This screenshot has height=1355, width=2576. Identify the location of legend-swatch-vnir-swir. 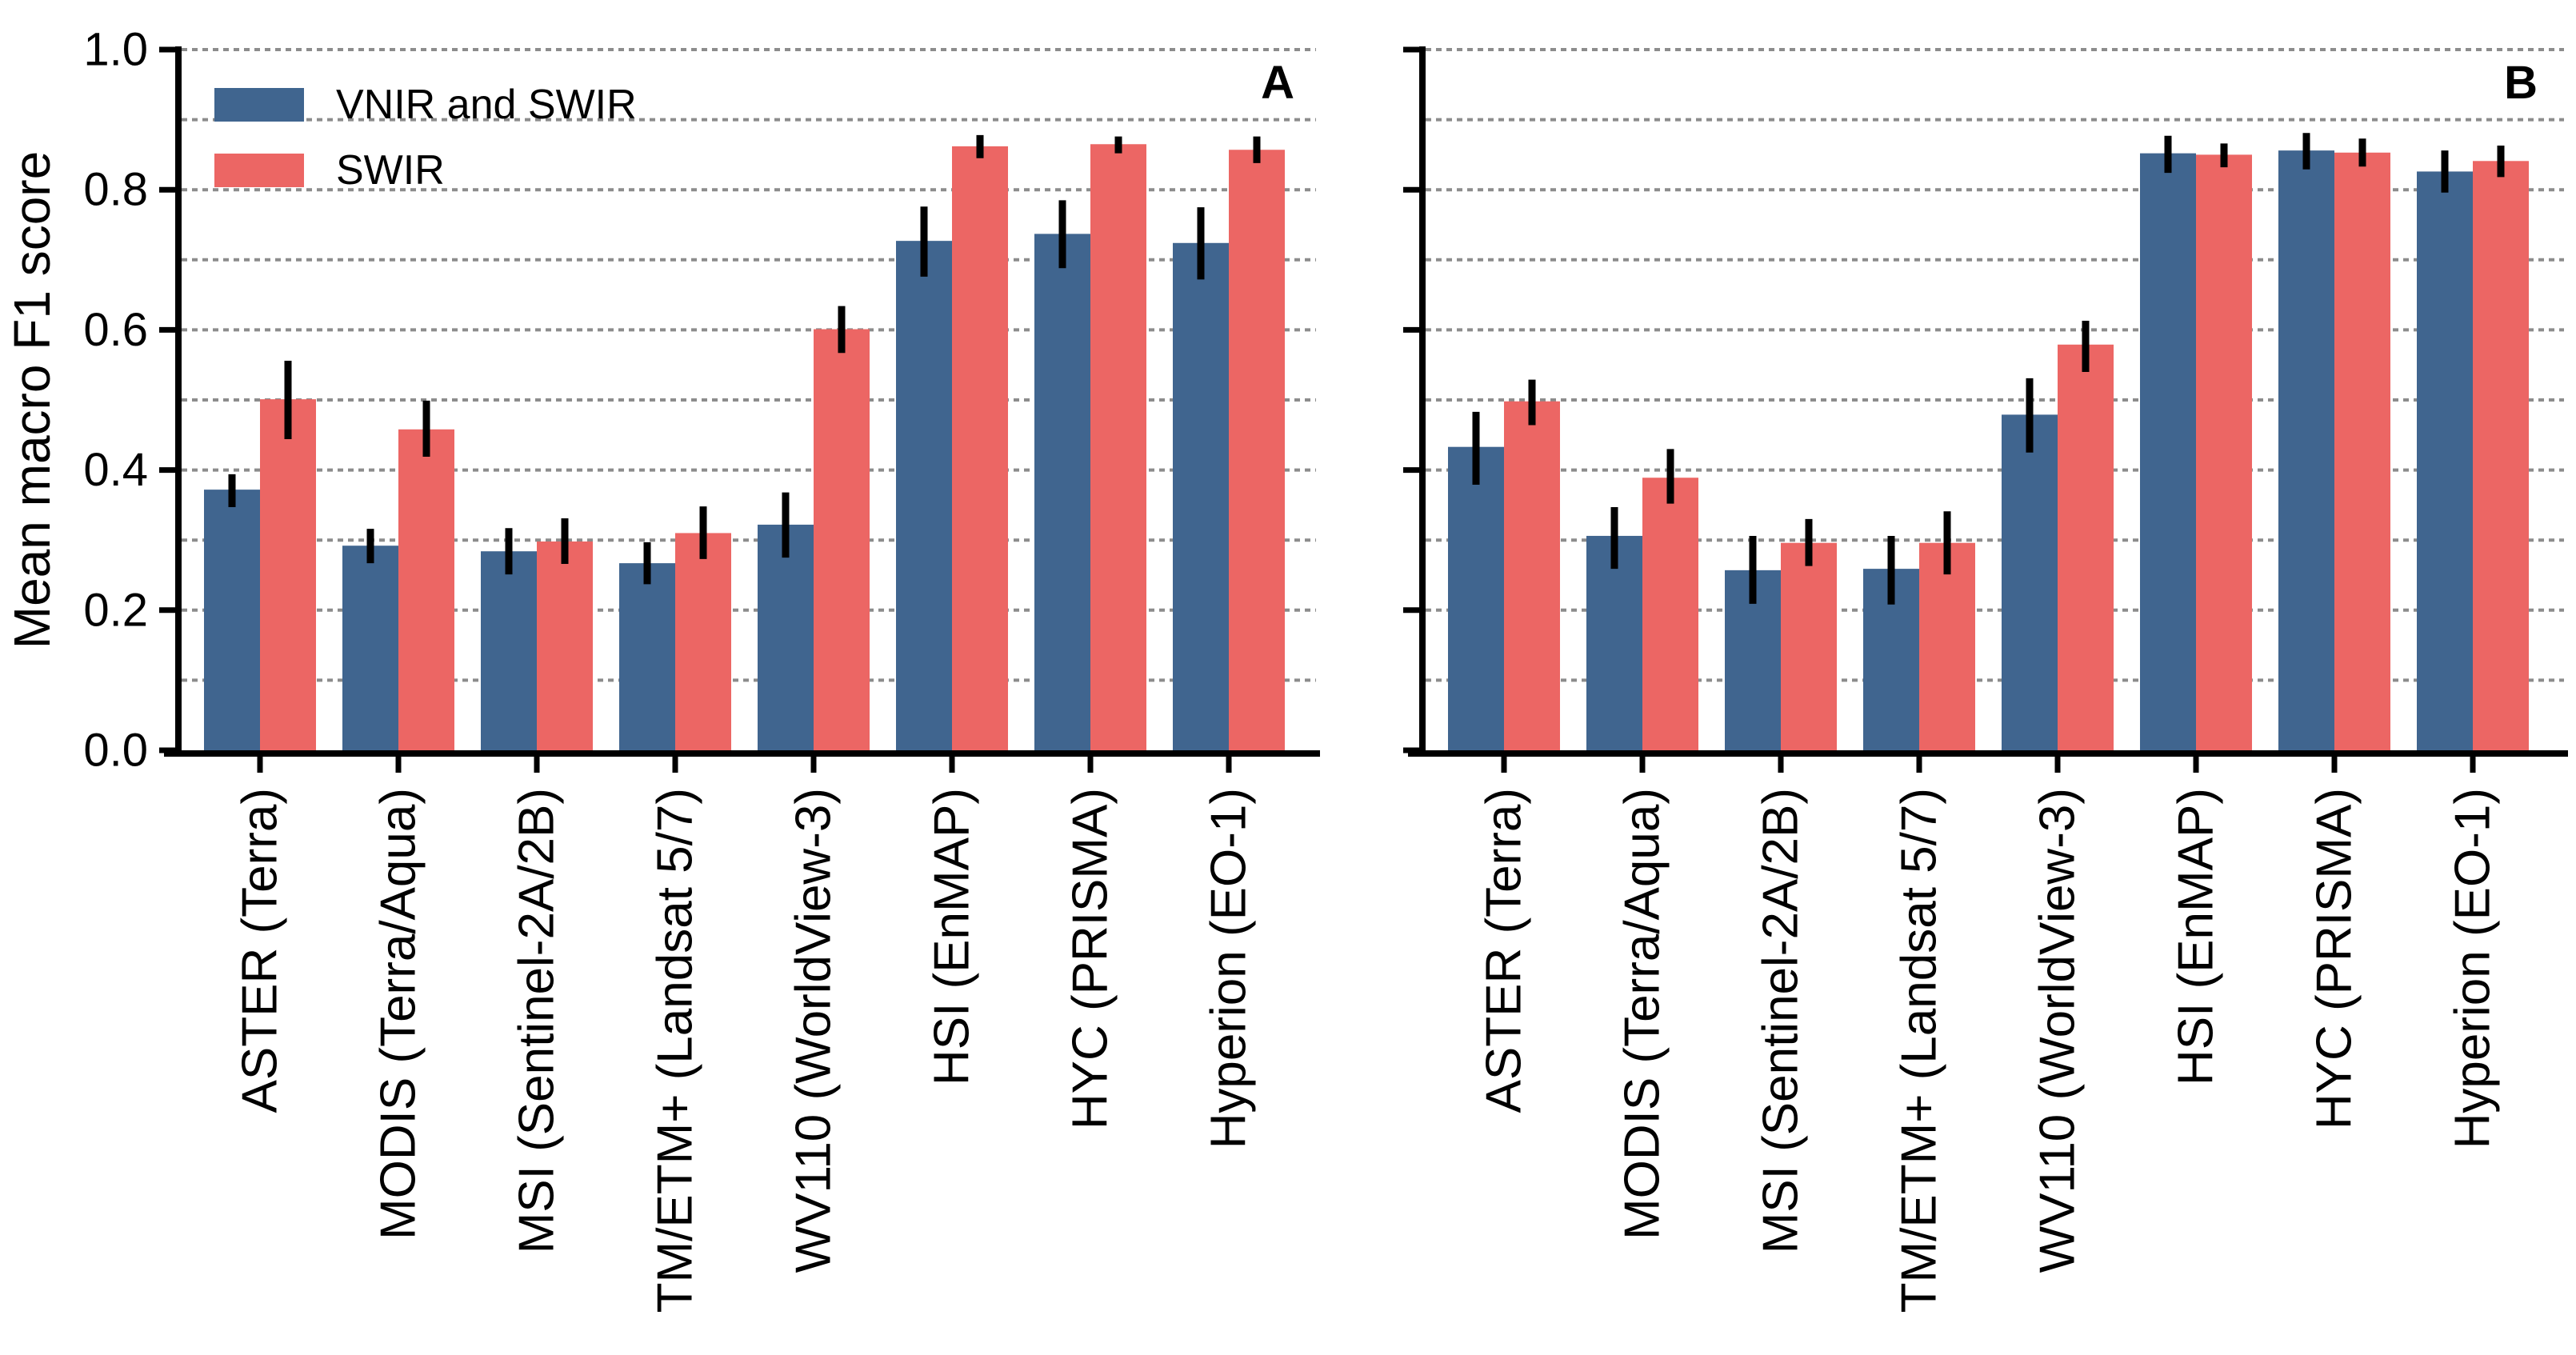
(259, 105).